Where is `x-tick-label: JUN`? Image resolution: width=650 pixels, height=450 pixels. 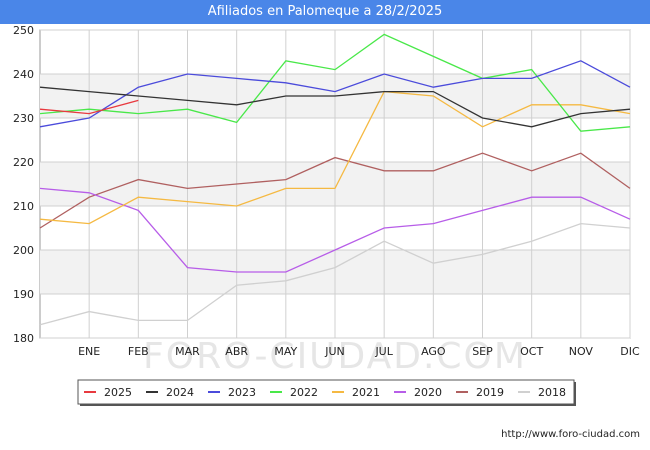 x-tick-label: JUN is located at coordinates (334, 351).